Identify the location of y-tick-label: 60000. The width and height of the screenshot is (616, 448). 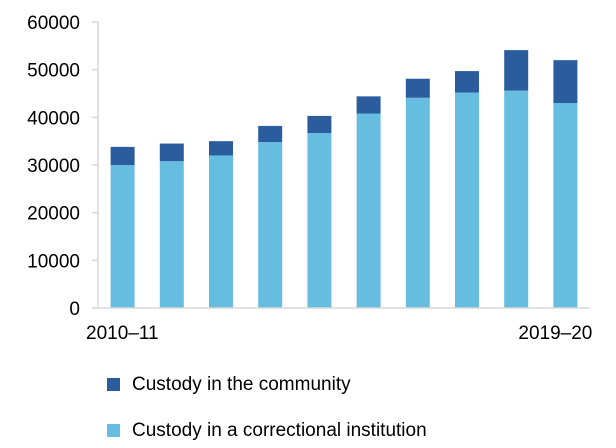
(53, 23).